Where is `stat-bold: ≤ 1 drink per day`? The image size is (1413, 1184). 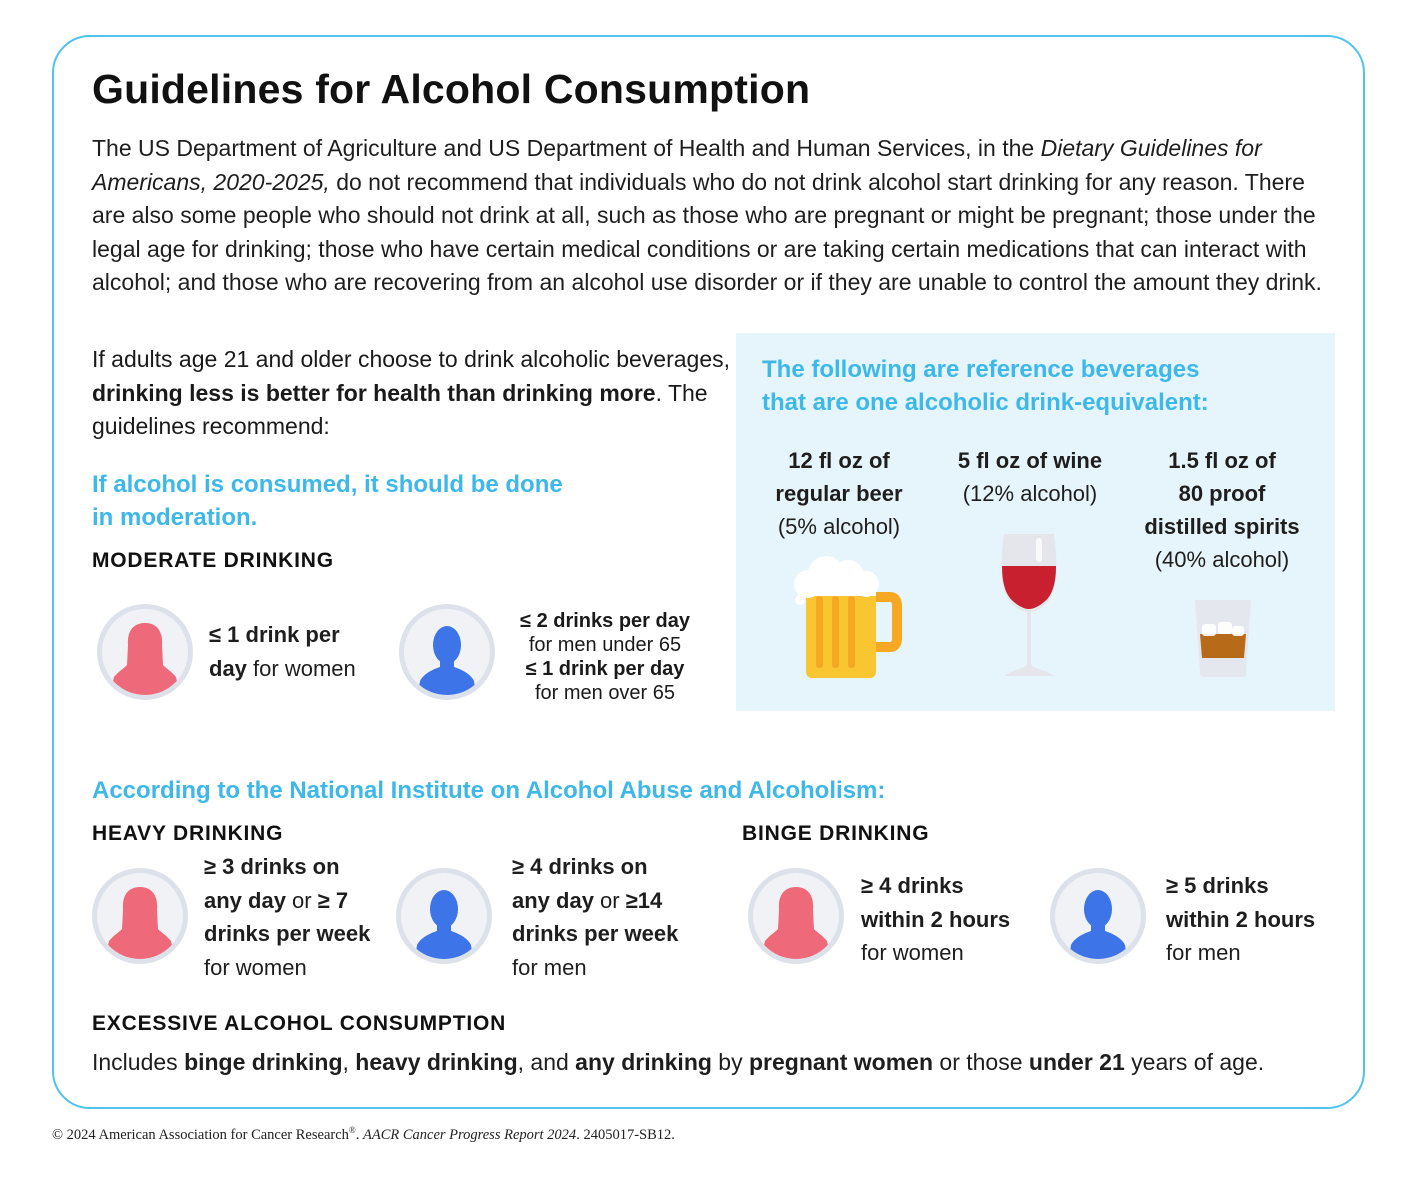
stat-bold: ≤ 1 drink per day is located at coordinates (605, 669).